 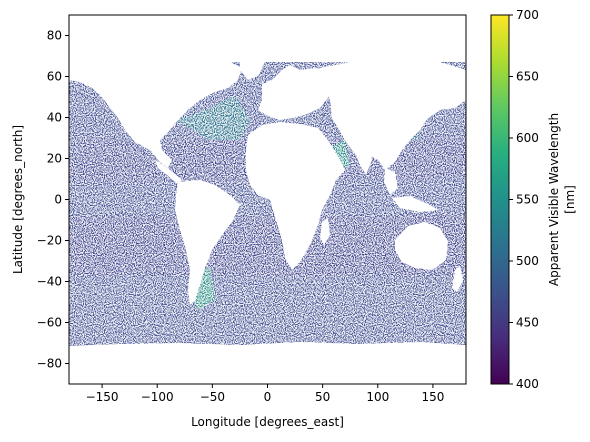 I want to click on arctic-cap, so click(x=267, y=38).